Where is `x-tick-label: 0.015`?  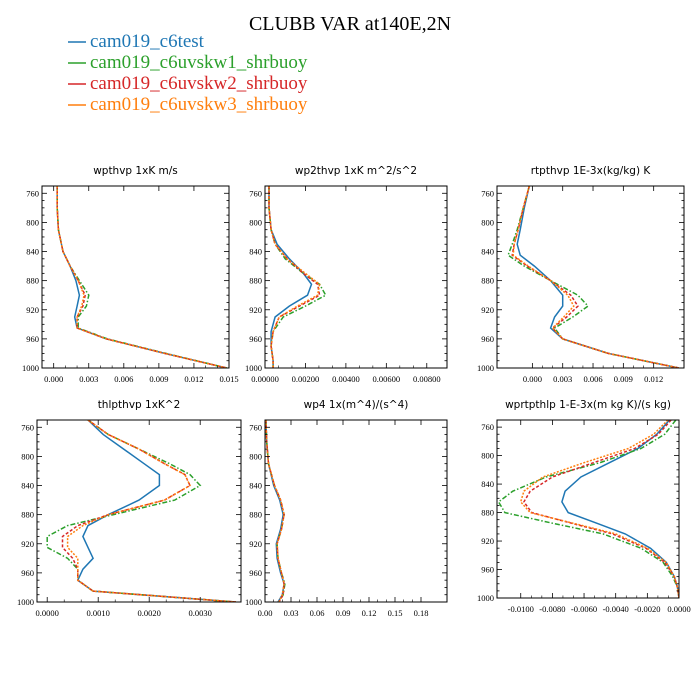 x-tick-label: 0.015 is located at coordinates (228, 379).